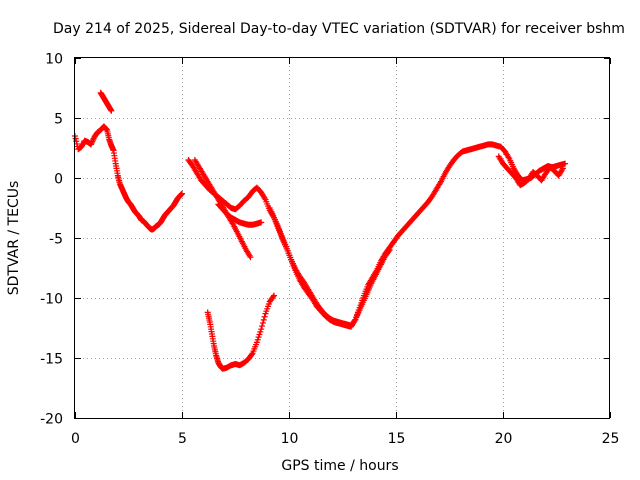  Describe the element at coordinates (397, 439) in the screenshot. I see `x-tick-label: 15` at that location.